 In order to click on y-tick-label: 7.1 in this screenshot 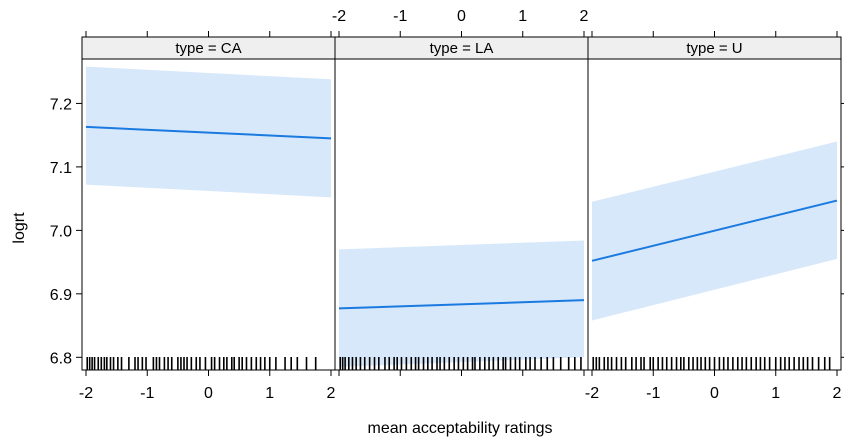, I will do `click(61, 168)`.